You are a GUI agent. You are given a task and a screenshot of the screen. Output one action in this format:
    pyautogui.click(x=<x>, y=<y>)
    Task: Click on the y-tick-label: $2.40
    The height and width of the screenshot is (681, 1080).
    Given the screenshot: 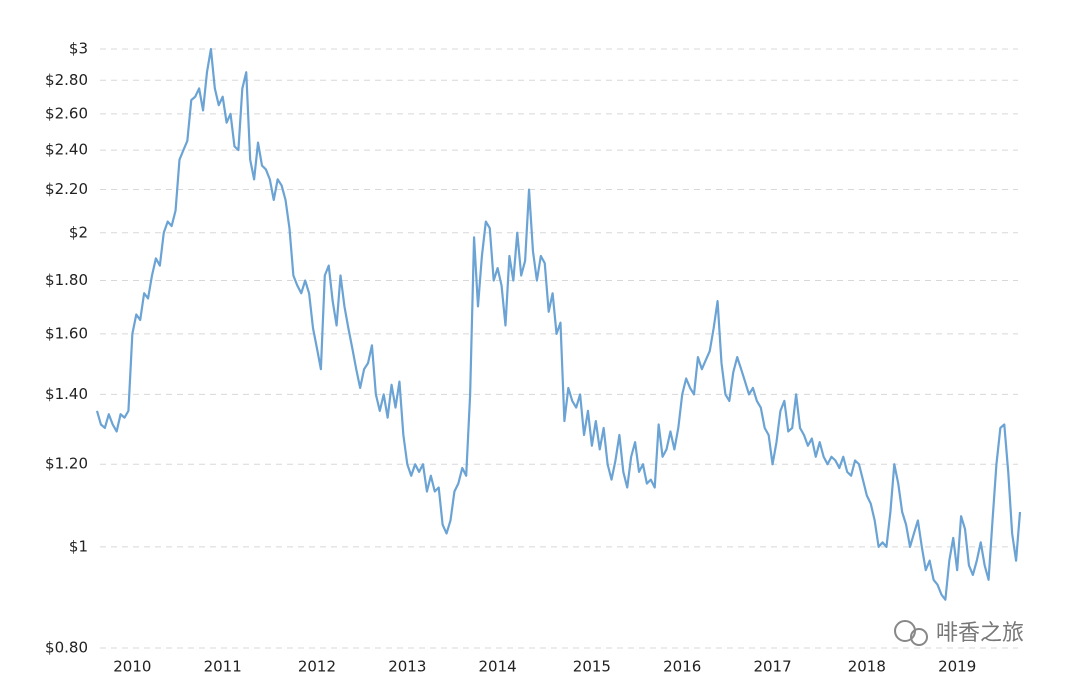 What is the action you would take?
    pyautogui.click(x=66, y=150)
    